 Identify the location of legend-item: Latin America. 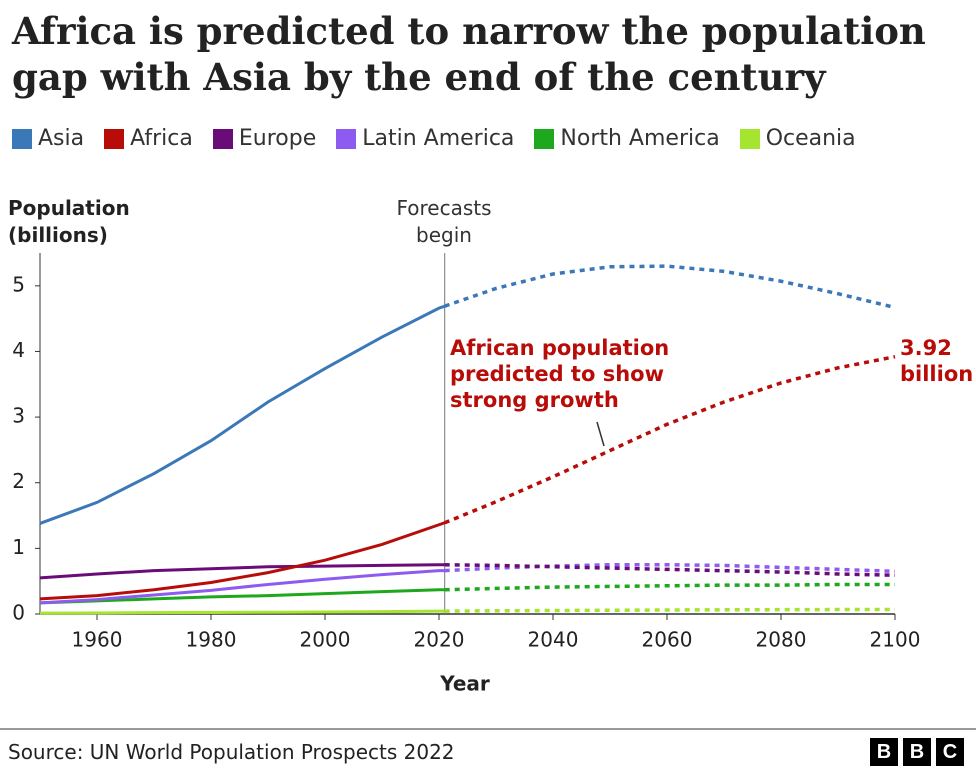
(425, 138).